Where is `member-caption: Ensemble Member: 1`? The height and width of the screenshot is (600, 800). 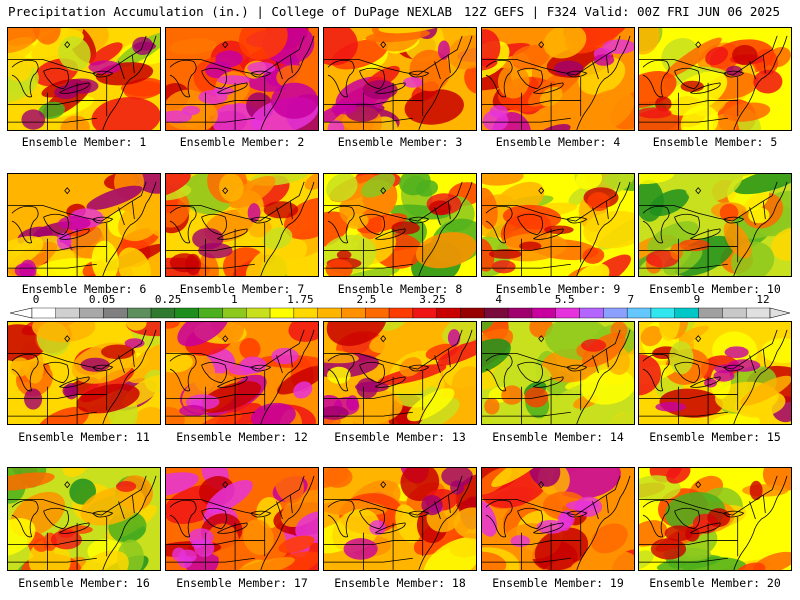 member-caption: Ensemble Member: 1 is located at coordinates (84, 142).